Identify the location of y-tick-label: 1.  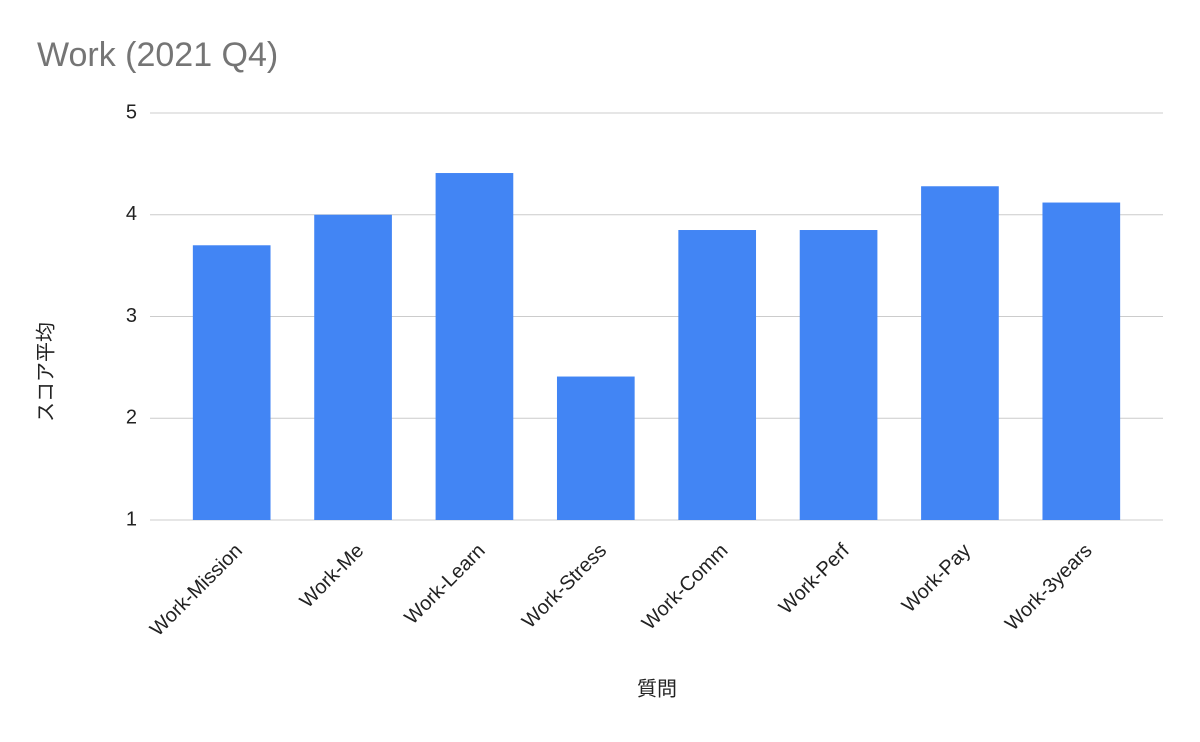
(131, 519).